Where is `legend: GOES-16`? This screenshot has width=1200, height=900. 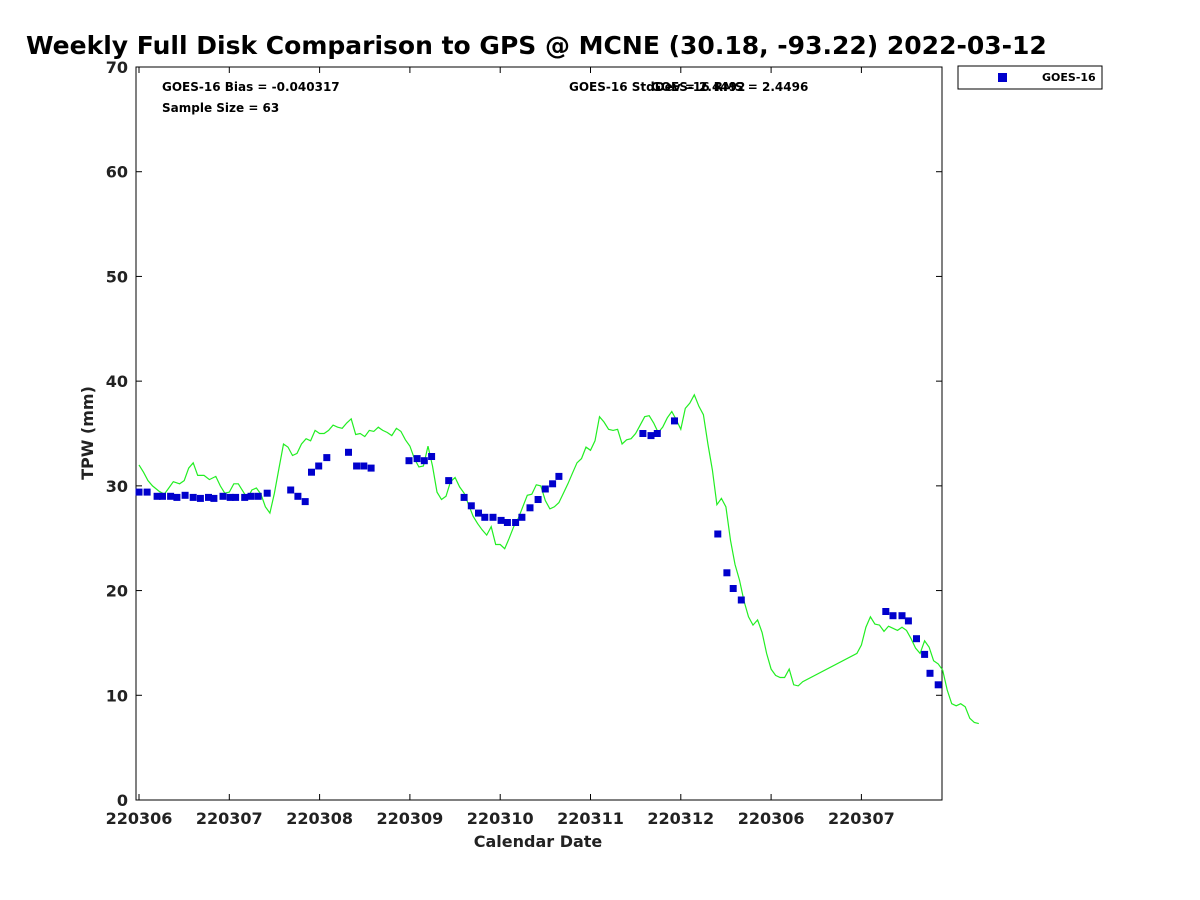 legend: GOES-16 is located at coordinates (1030, 77).